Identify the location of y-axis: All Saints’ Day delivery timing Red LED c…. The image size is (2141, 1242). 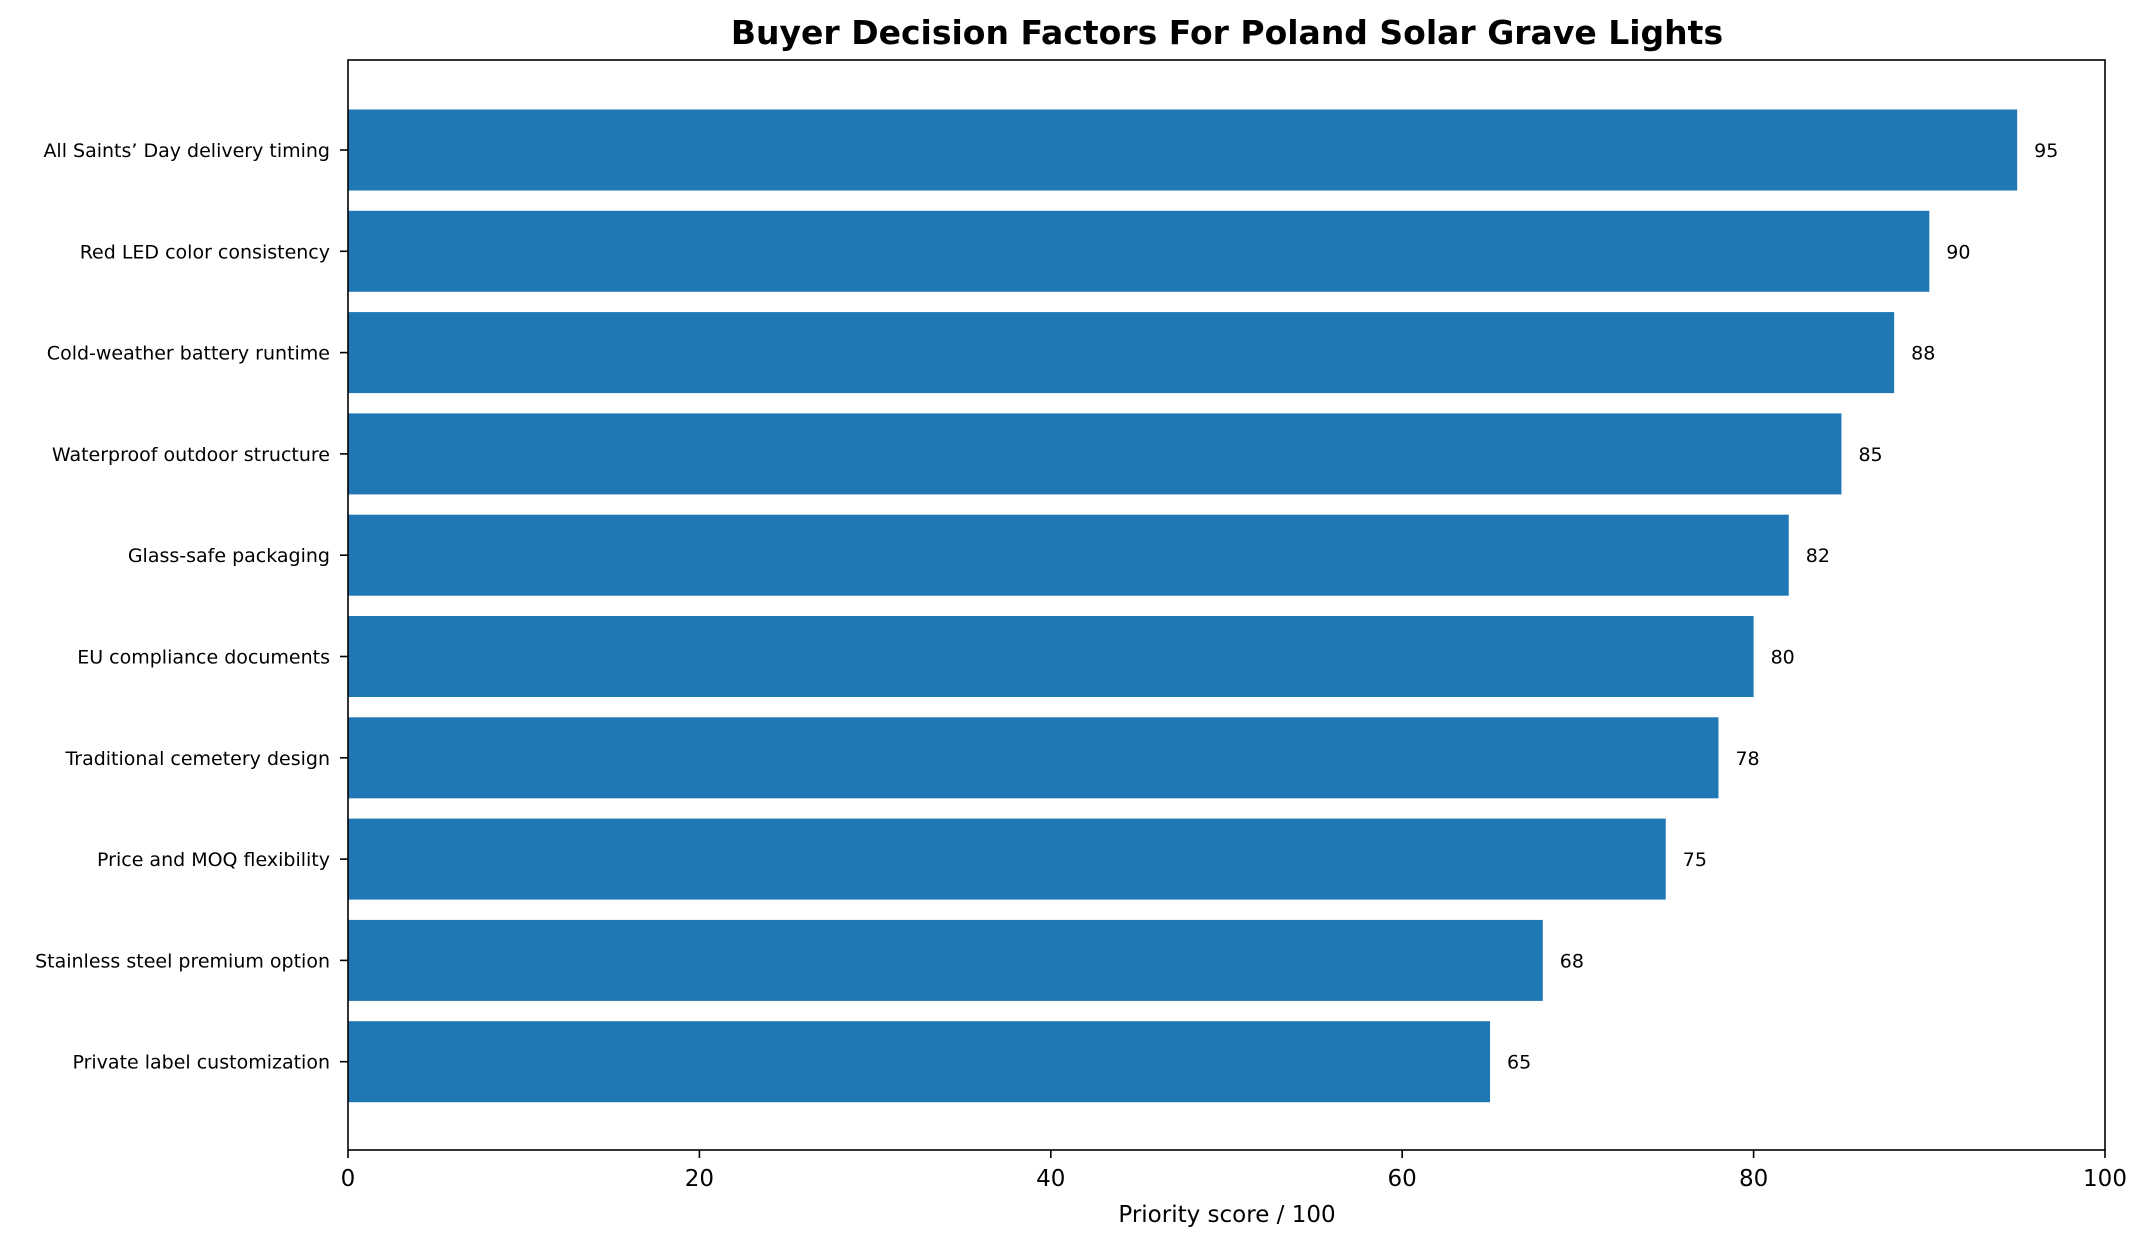
(191, 607).